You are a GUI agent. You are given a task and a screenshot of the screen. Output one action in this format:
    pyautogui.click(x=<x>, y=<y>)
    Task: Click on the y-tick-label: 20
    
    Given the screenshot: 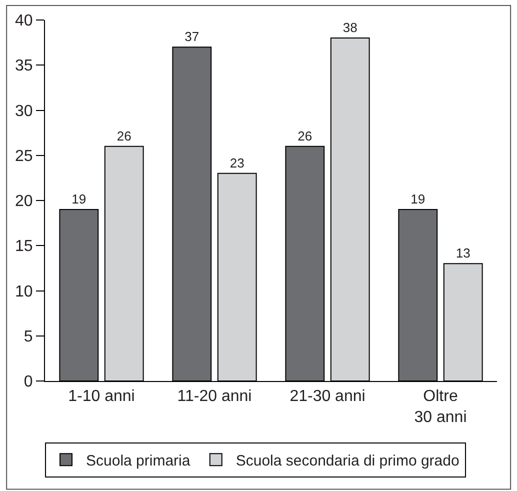 What is the action you would take?
    pyautogui.click(x=24, y=201)
    